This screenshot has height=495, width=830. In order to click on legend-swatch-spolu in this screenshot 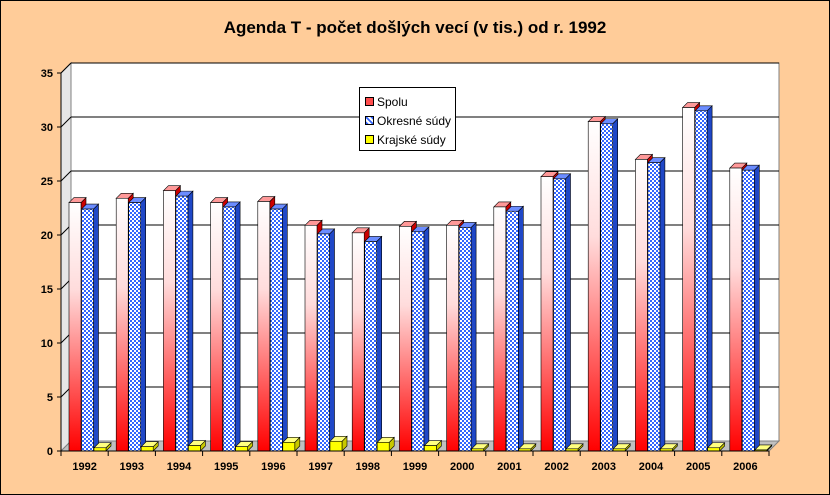, I will do `click(369, 101)`.